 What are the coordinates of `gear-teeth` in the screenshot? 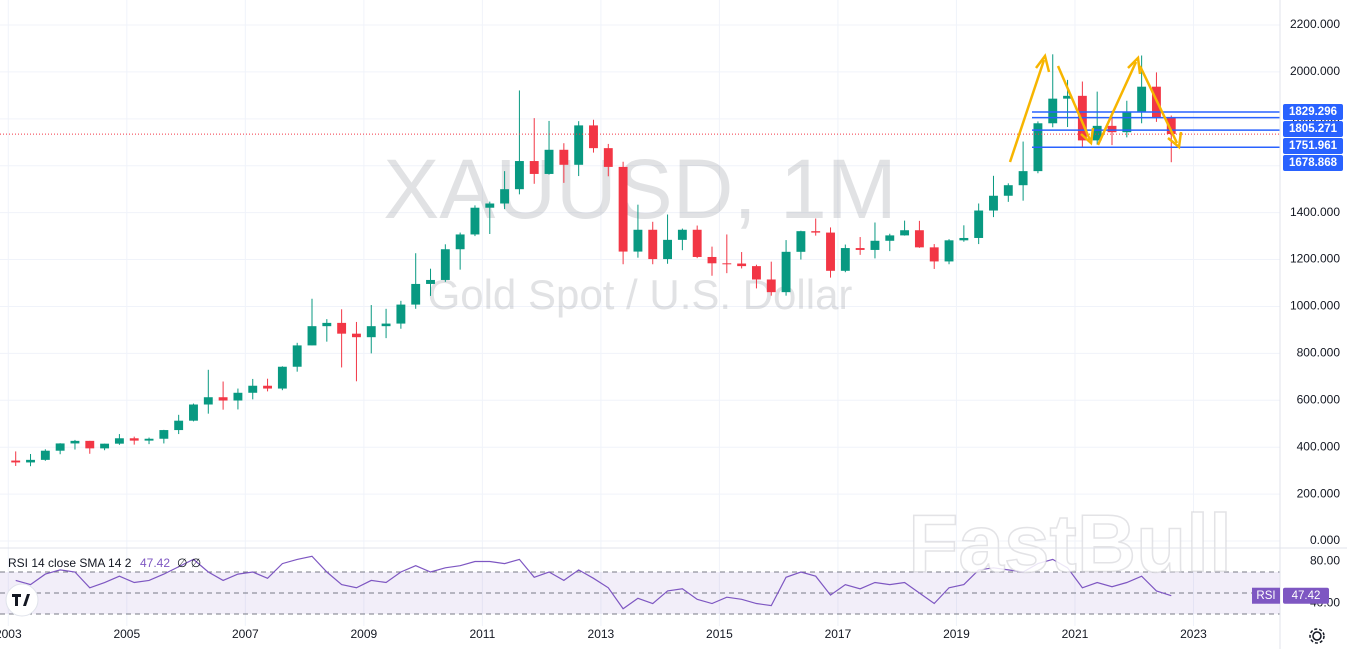 It's located at (1317, 636).